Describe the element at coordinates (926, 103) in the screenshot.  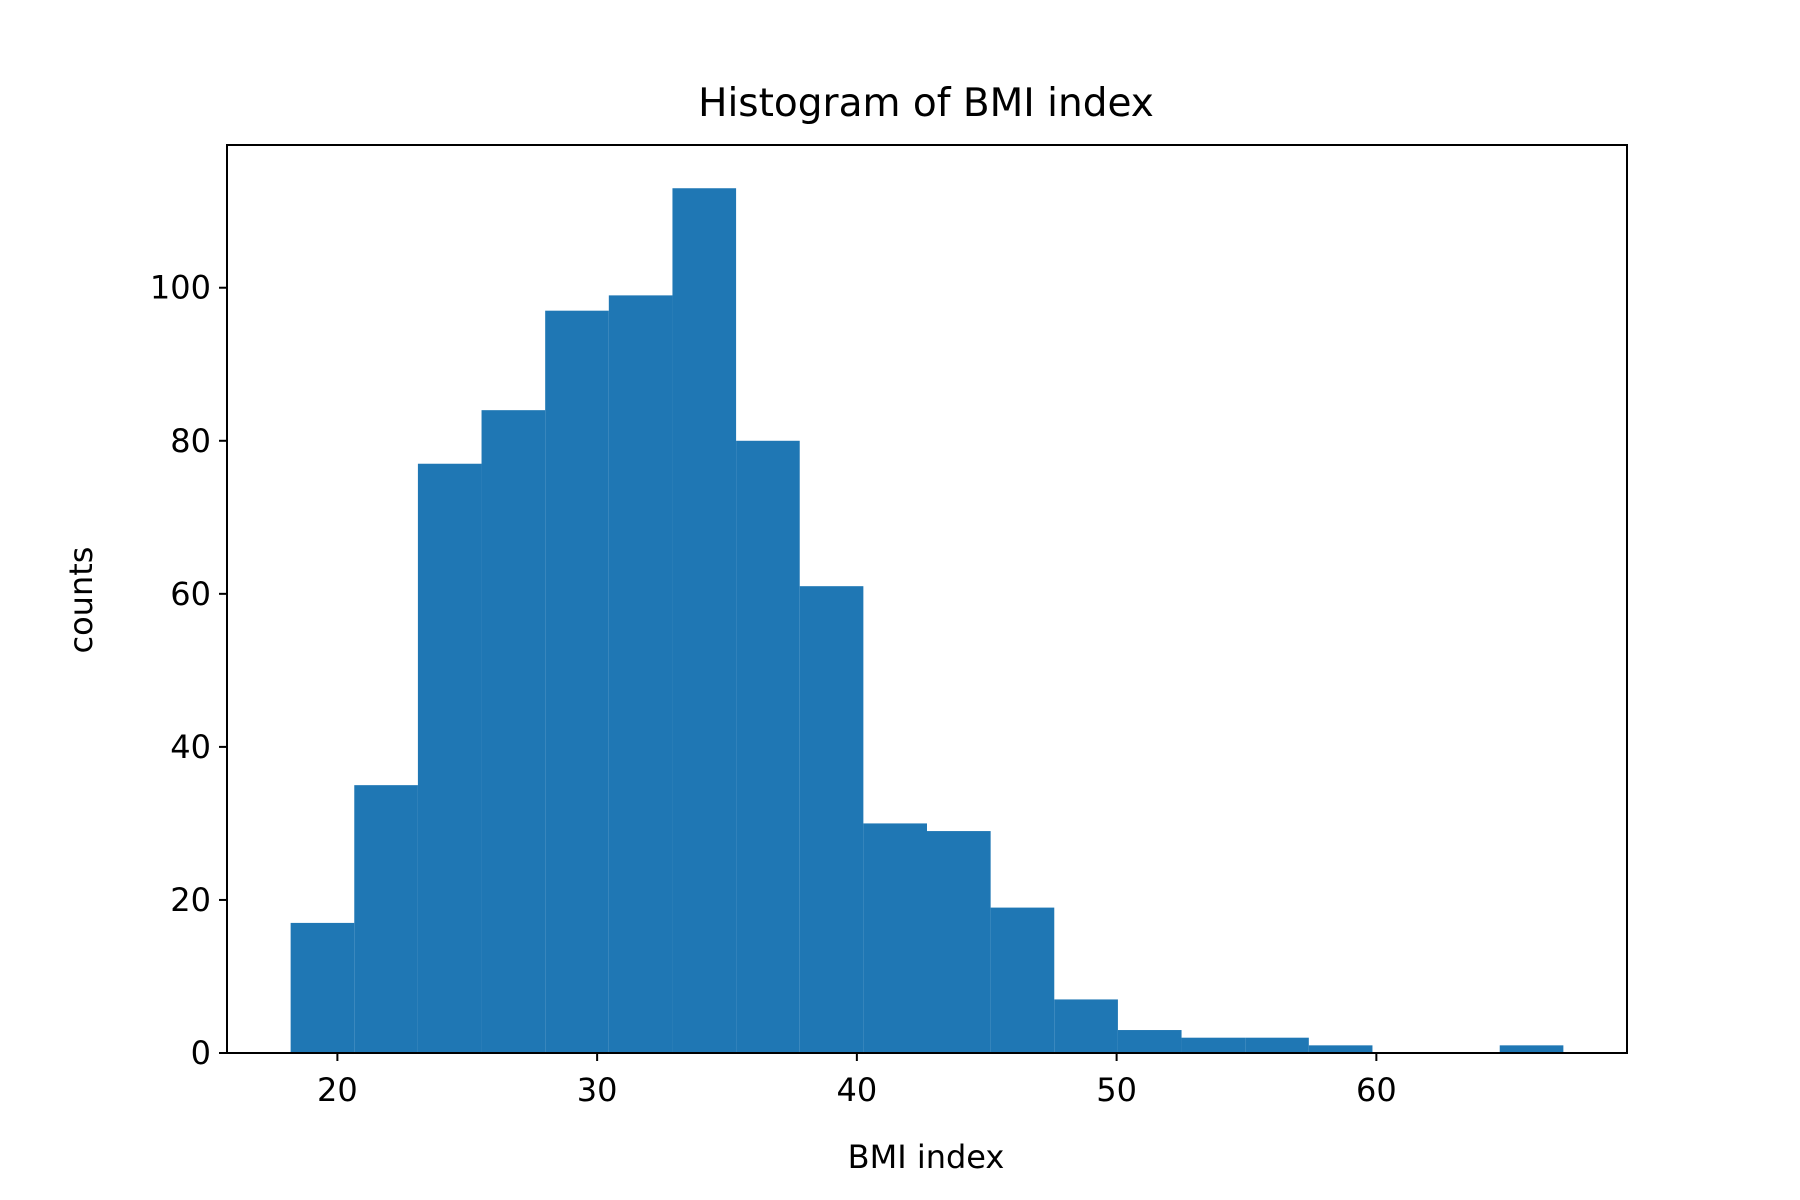
I see `chart-title: Histogram of BMI index` at that location.